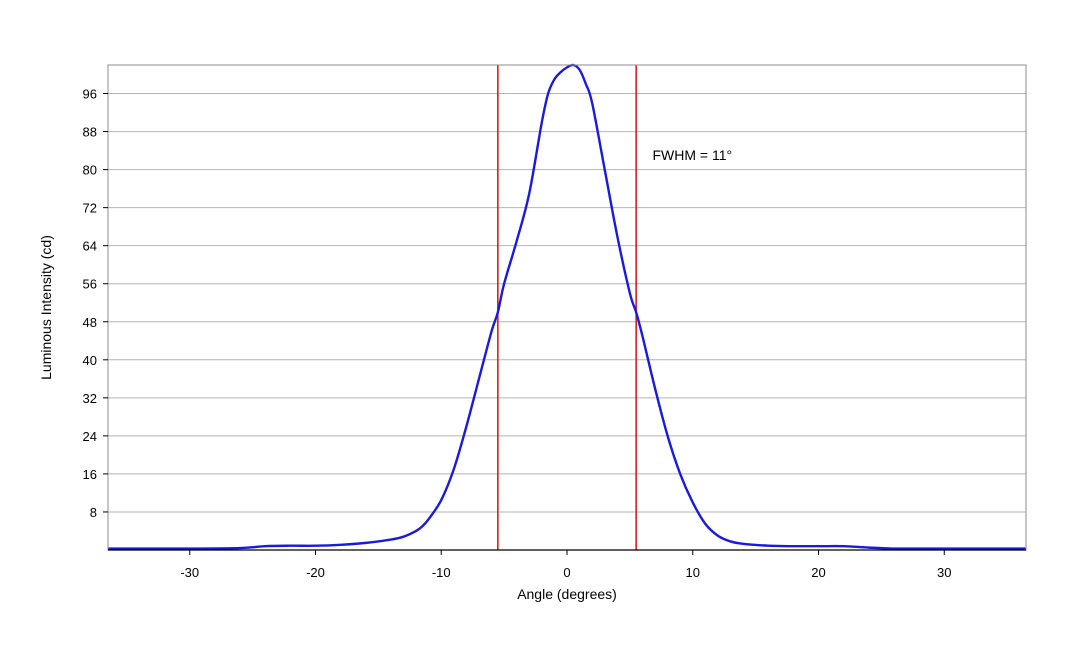 The height and width of the screenshot is (648, 1080). I want to click on fwhm-marker-lines, so click(567, 307).